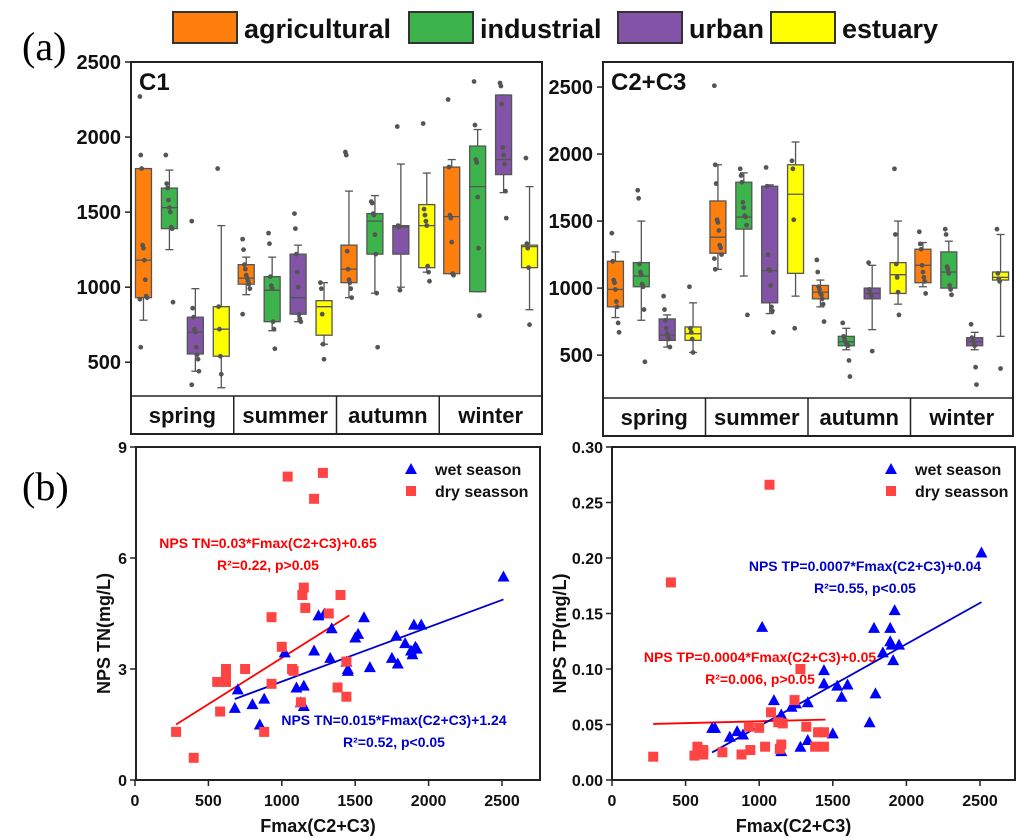 This screenshot has width=1024, height=838. I want to click on category-label-spring: spring, so click(182, 415).